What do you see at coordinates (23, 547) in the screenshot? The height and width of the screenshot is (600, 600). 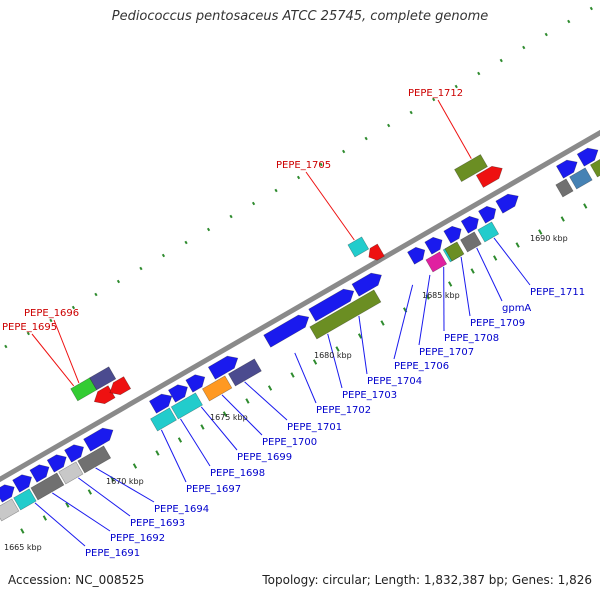 I see `scale-label-1665-kbp: 1665 kbp` at bounding box center [23, 547].